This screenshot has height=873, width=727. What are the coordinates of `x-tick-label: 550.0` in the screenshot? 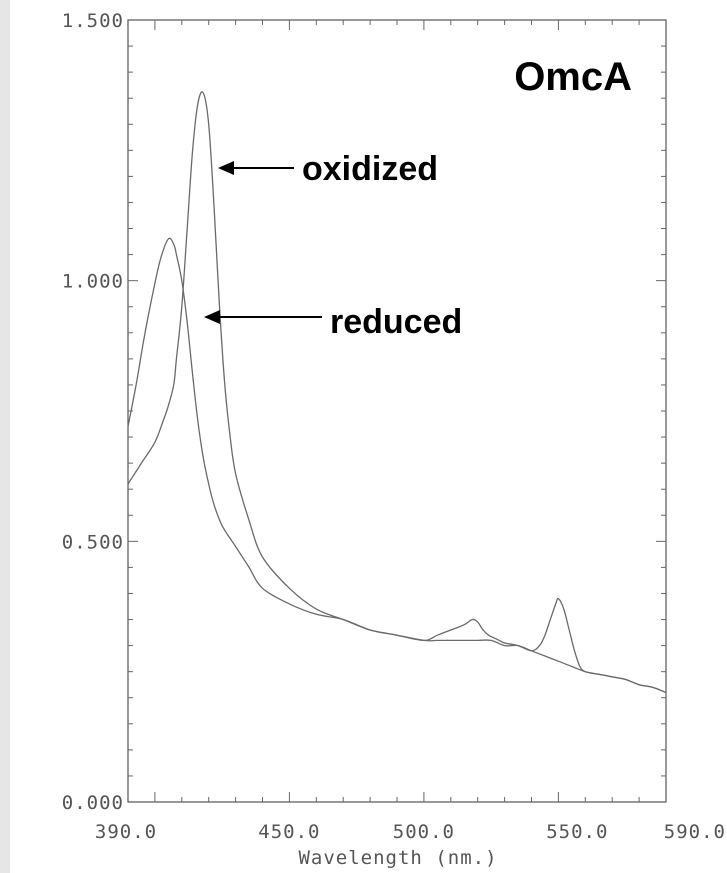 It's located at (577, 832).